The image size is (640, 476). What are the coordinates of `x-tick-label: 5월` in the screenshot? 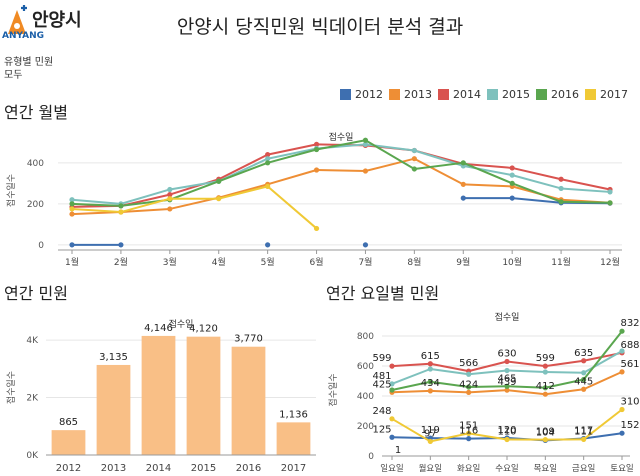 It's located at (268, 262).